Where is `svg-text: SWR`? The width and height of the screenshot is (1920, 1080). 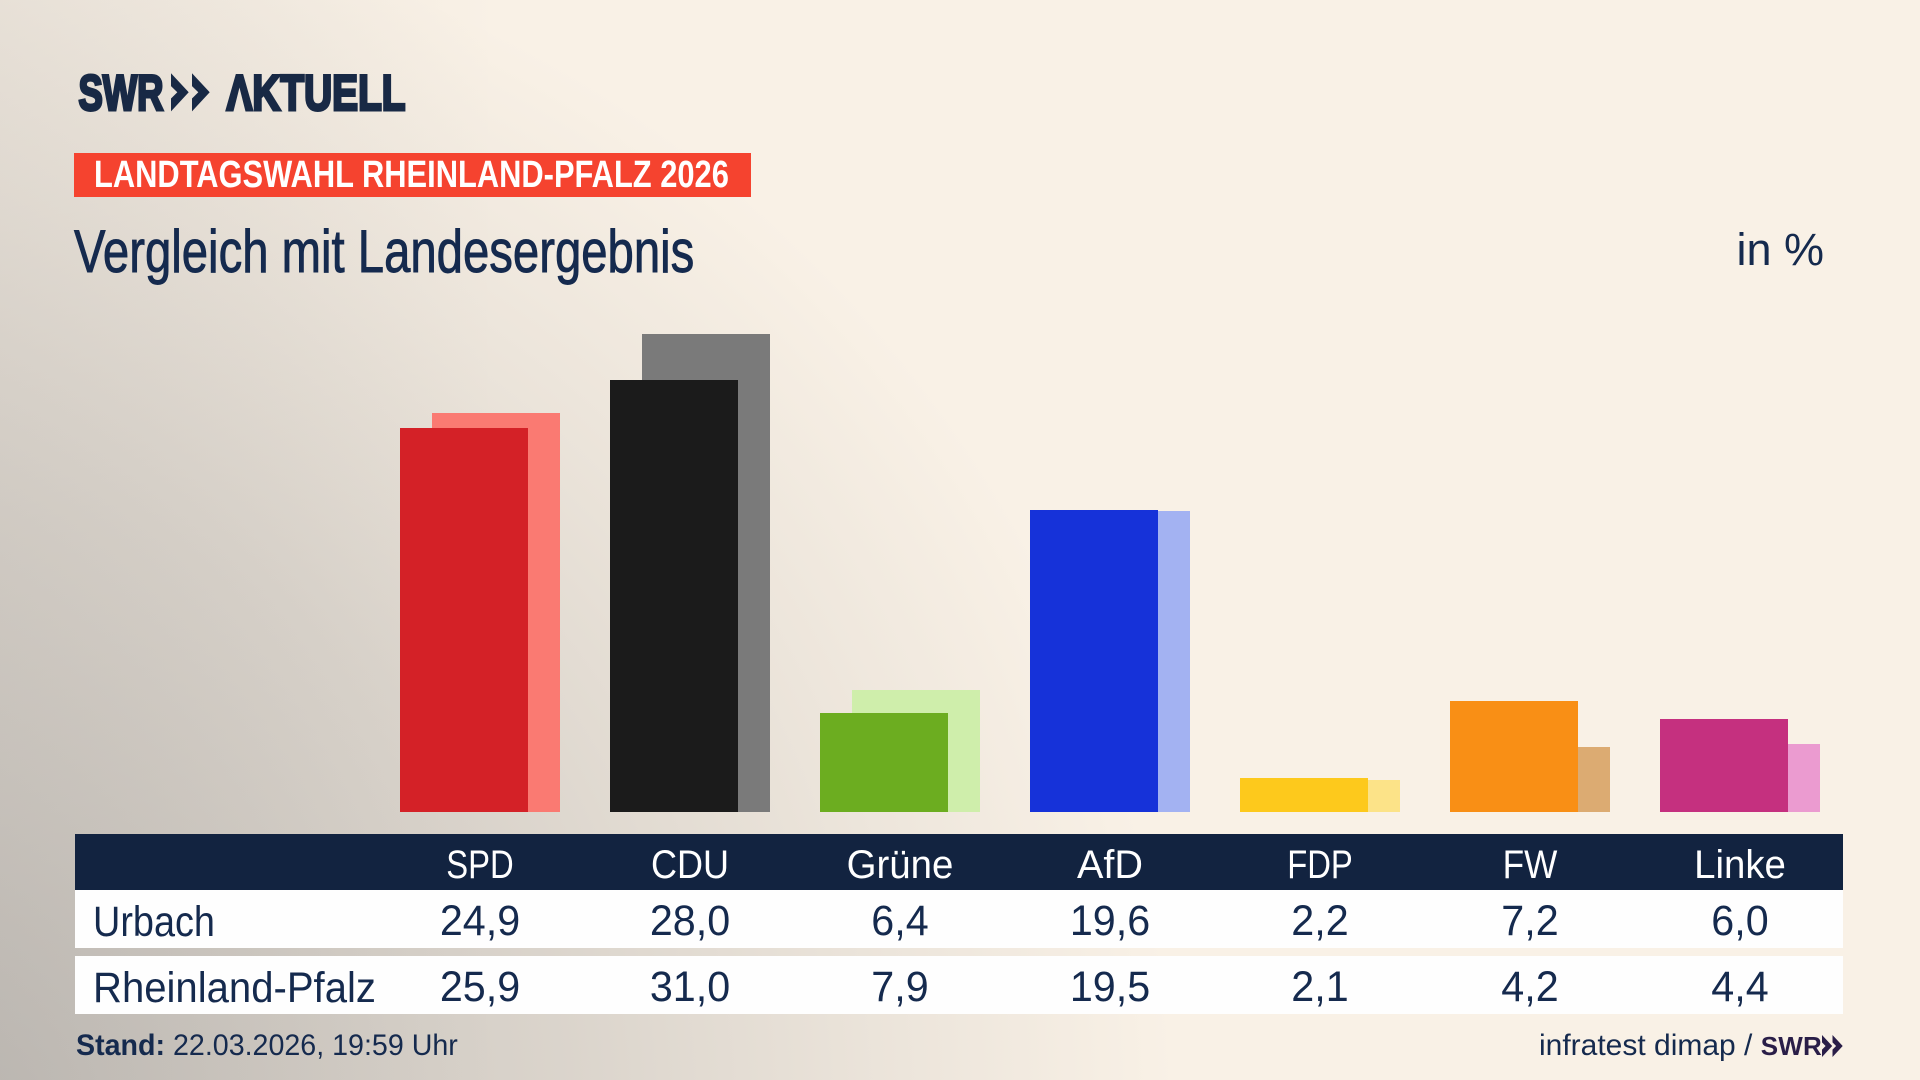 svg-text: SWR is located at coordinates (121, 91).